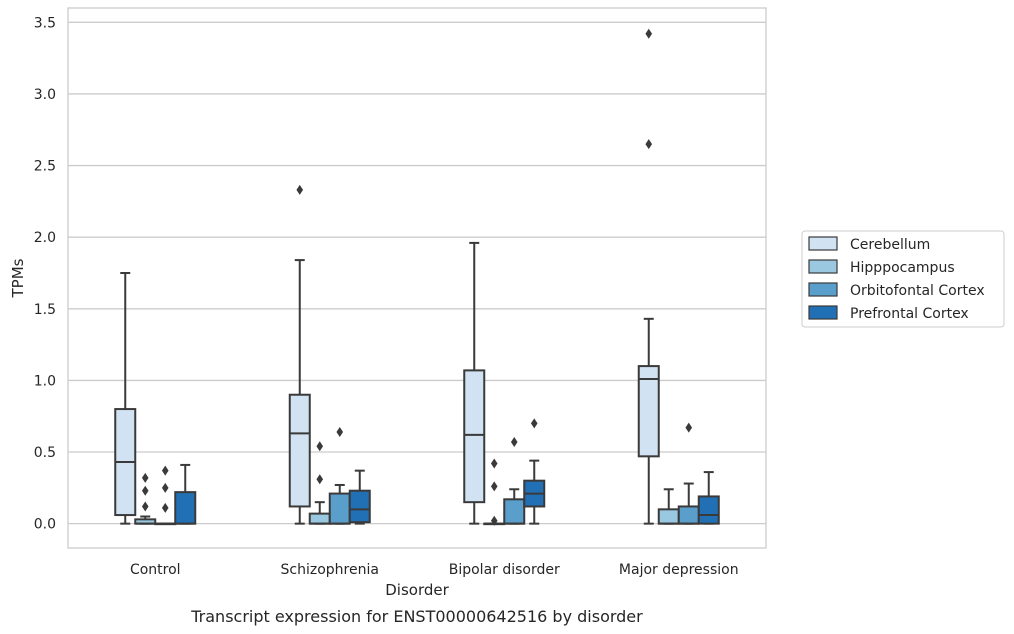 The width and height of the screenshot is (1014, 634). Describe the element at coordinates (45, 167) in the screenshot. I see `y-tick-label: 2.5` at that location.